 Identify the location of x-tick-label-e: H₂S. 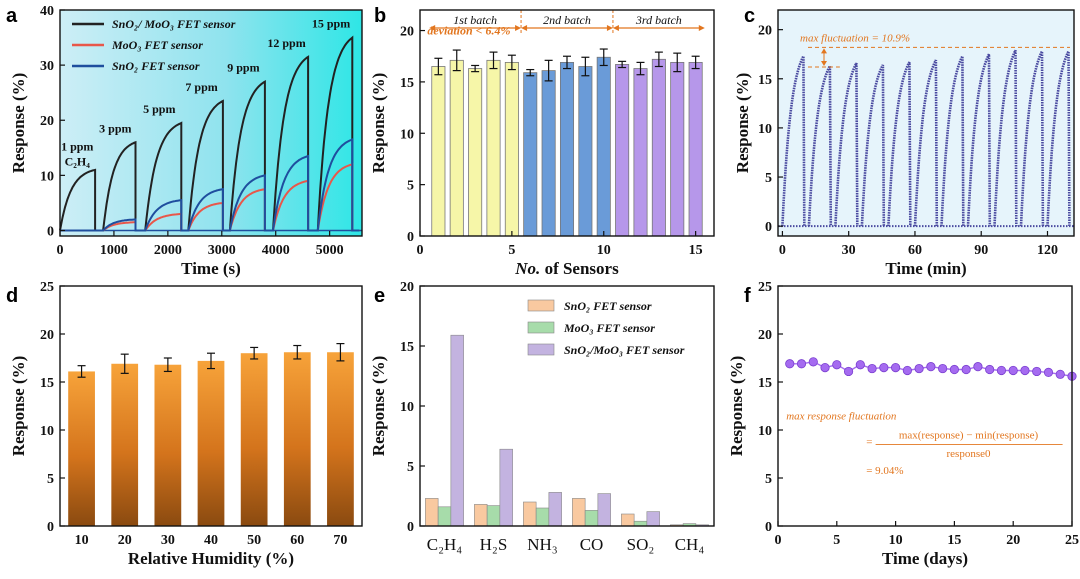
(494, 544).